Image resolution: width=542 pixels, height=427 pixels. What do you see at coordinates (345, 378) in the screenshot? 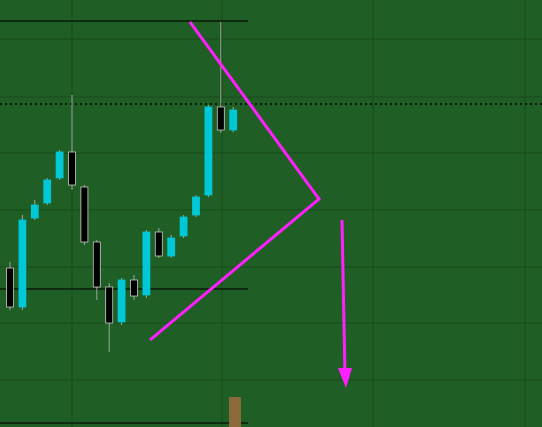
I see `arrow-head` at bounding box center [345, 378].